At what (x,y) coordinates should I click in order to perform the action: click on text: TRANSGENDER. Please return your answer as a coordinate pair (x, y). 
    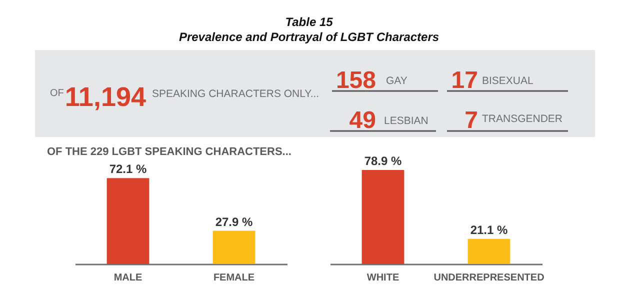
    Looking at the image, I should click on (522, 119).